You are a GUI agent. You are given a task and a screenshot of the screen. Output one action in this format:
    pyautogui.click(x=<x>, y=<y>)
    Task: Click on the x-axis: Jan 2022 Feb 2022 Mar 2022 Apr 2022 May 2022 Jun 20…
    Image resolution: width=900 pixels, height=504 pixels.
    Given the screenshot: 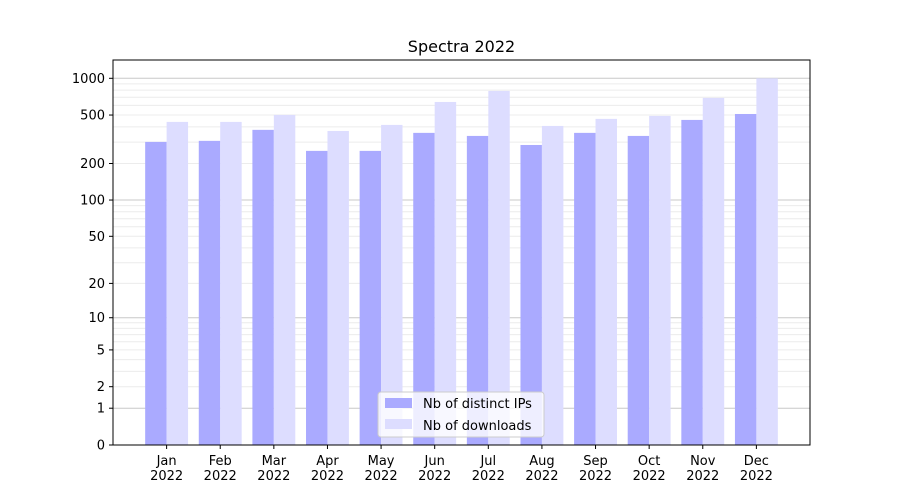 What is the action you would take?
    pyautogui.click(x=461, y=464)
    